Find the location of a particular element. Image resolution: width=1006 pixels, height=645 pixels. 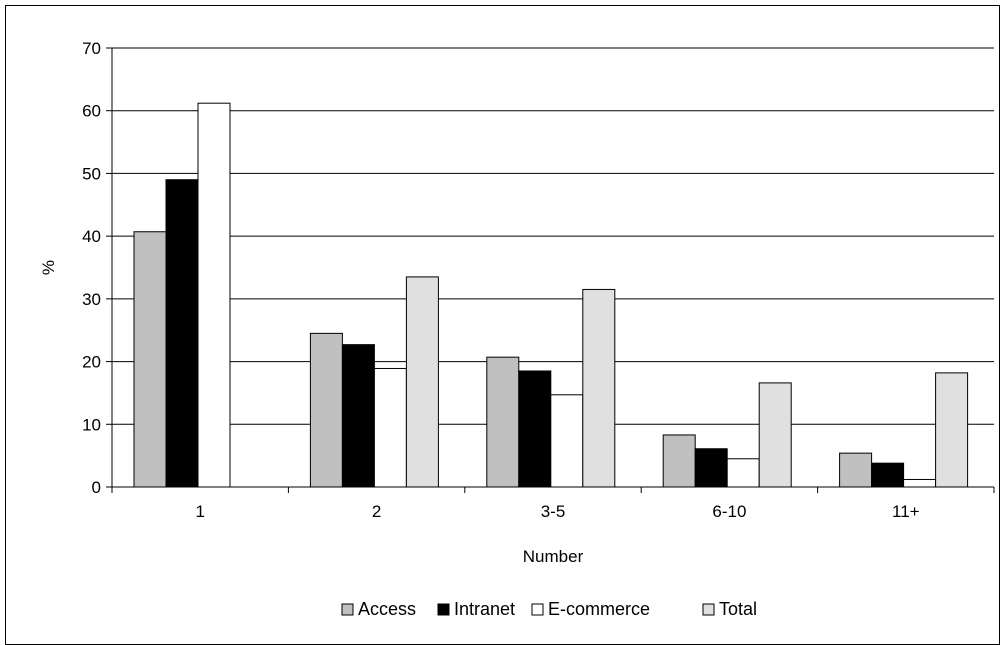

y-tick-label: 30 is located at coordinates (91, 299).